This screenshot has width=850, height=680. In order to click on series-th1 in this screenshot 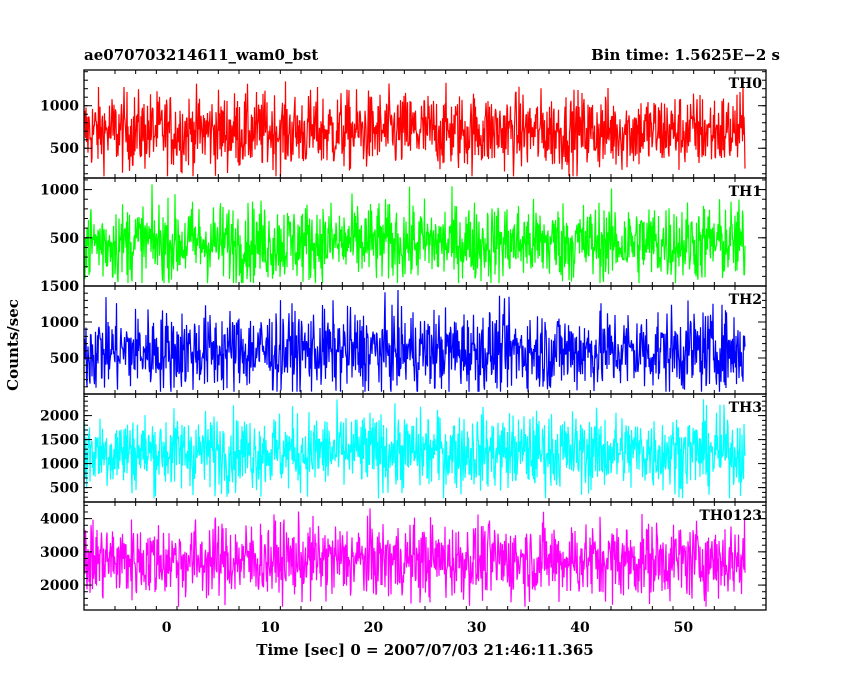, I will do `click(414, 234)`.